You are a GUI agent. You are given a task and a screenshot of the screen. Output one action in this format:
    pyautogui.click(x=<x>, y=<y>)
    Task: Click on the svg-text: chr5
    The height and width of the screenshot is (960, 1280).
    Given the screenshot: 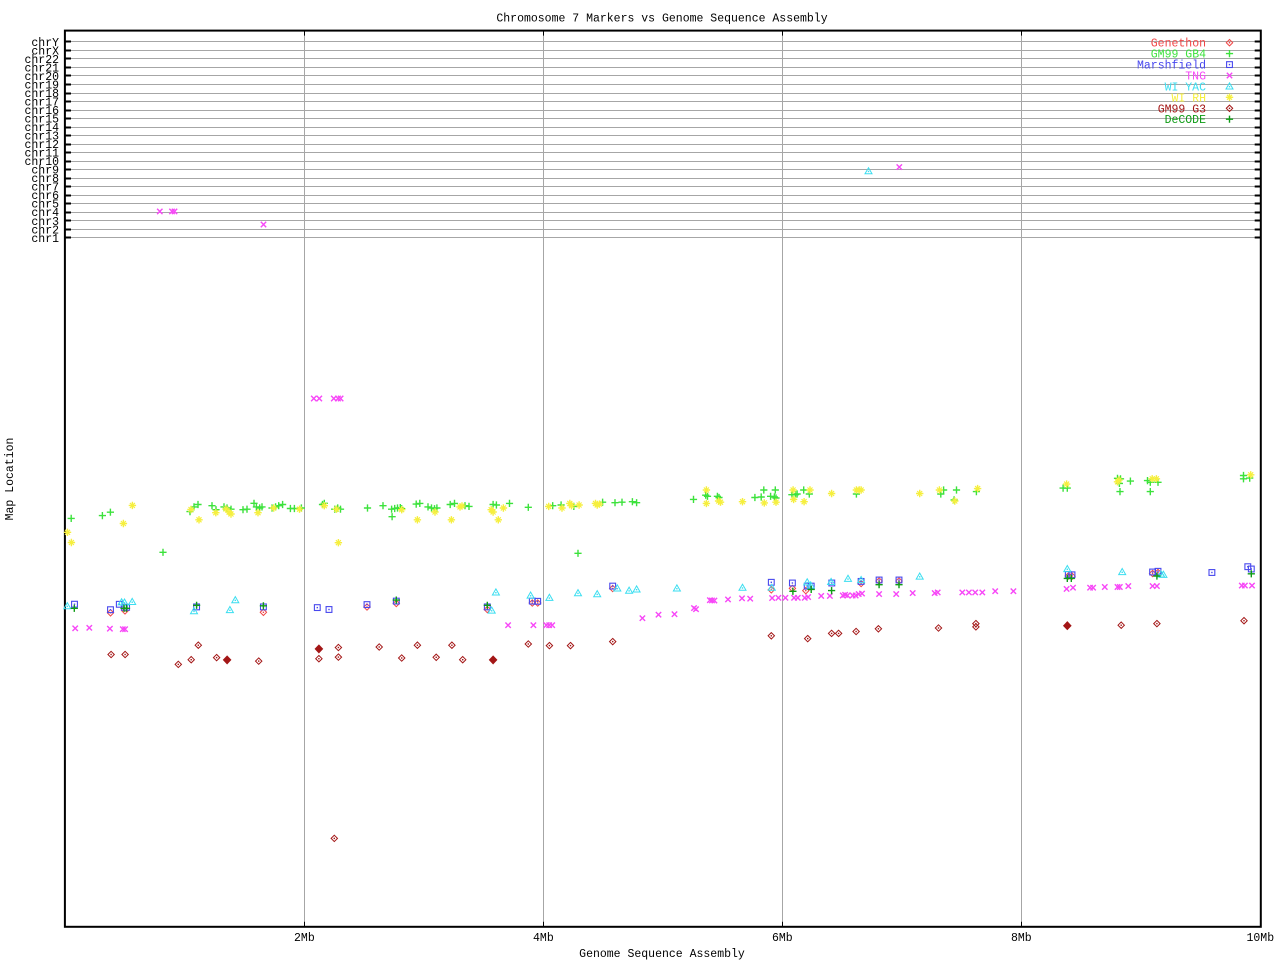 What is the action you would take?
    pyautogui.click(x=45, y=205)
    